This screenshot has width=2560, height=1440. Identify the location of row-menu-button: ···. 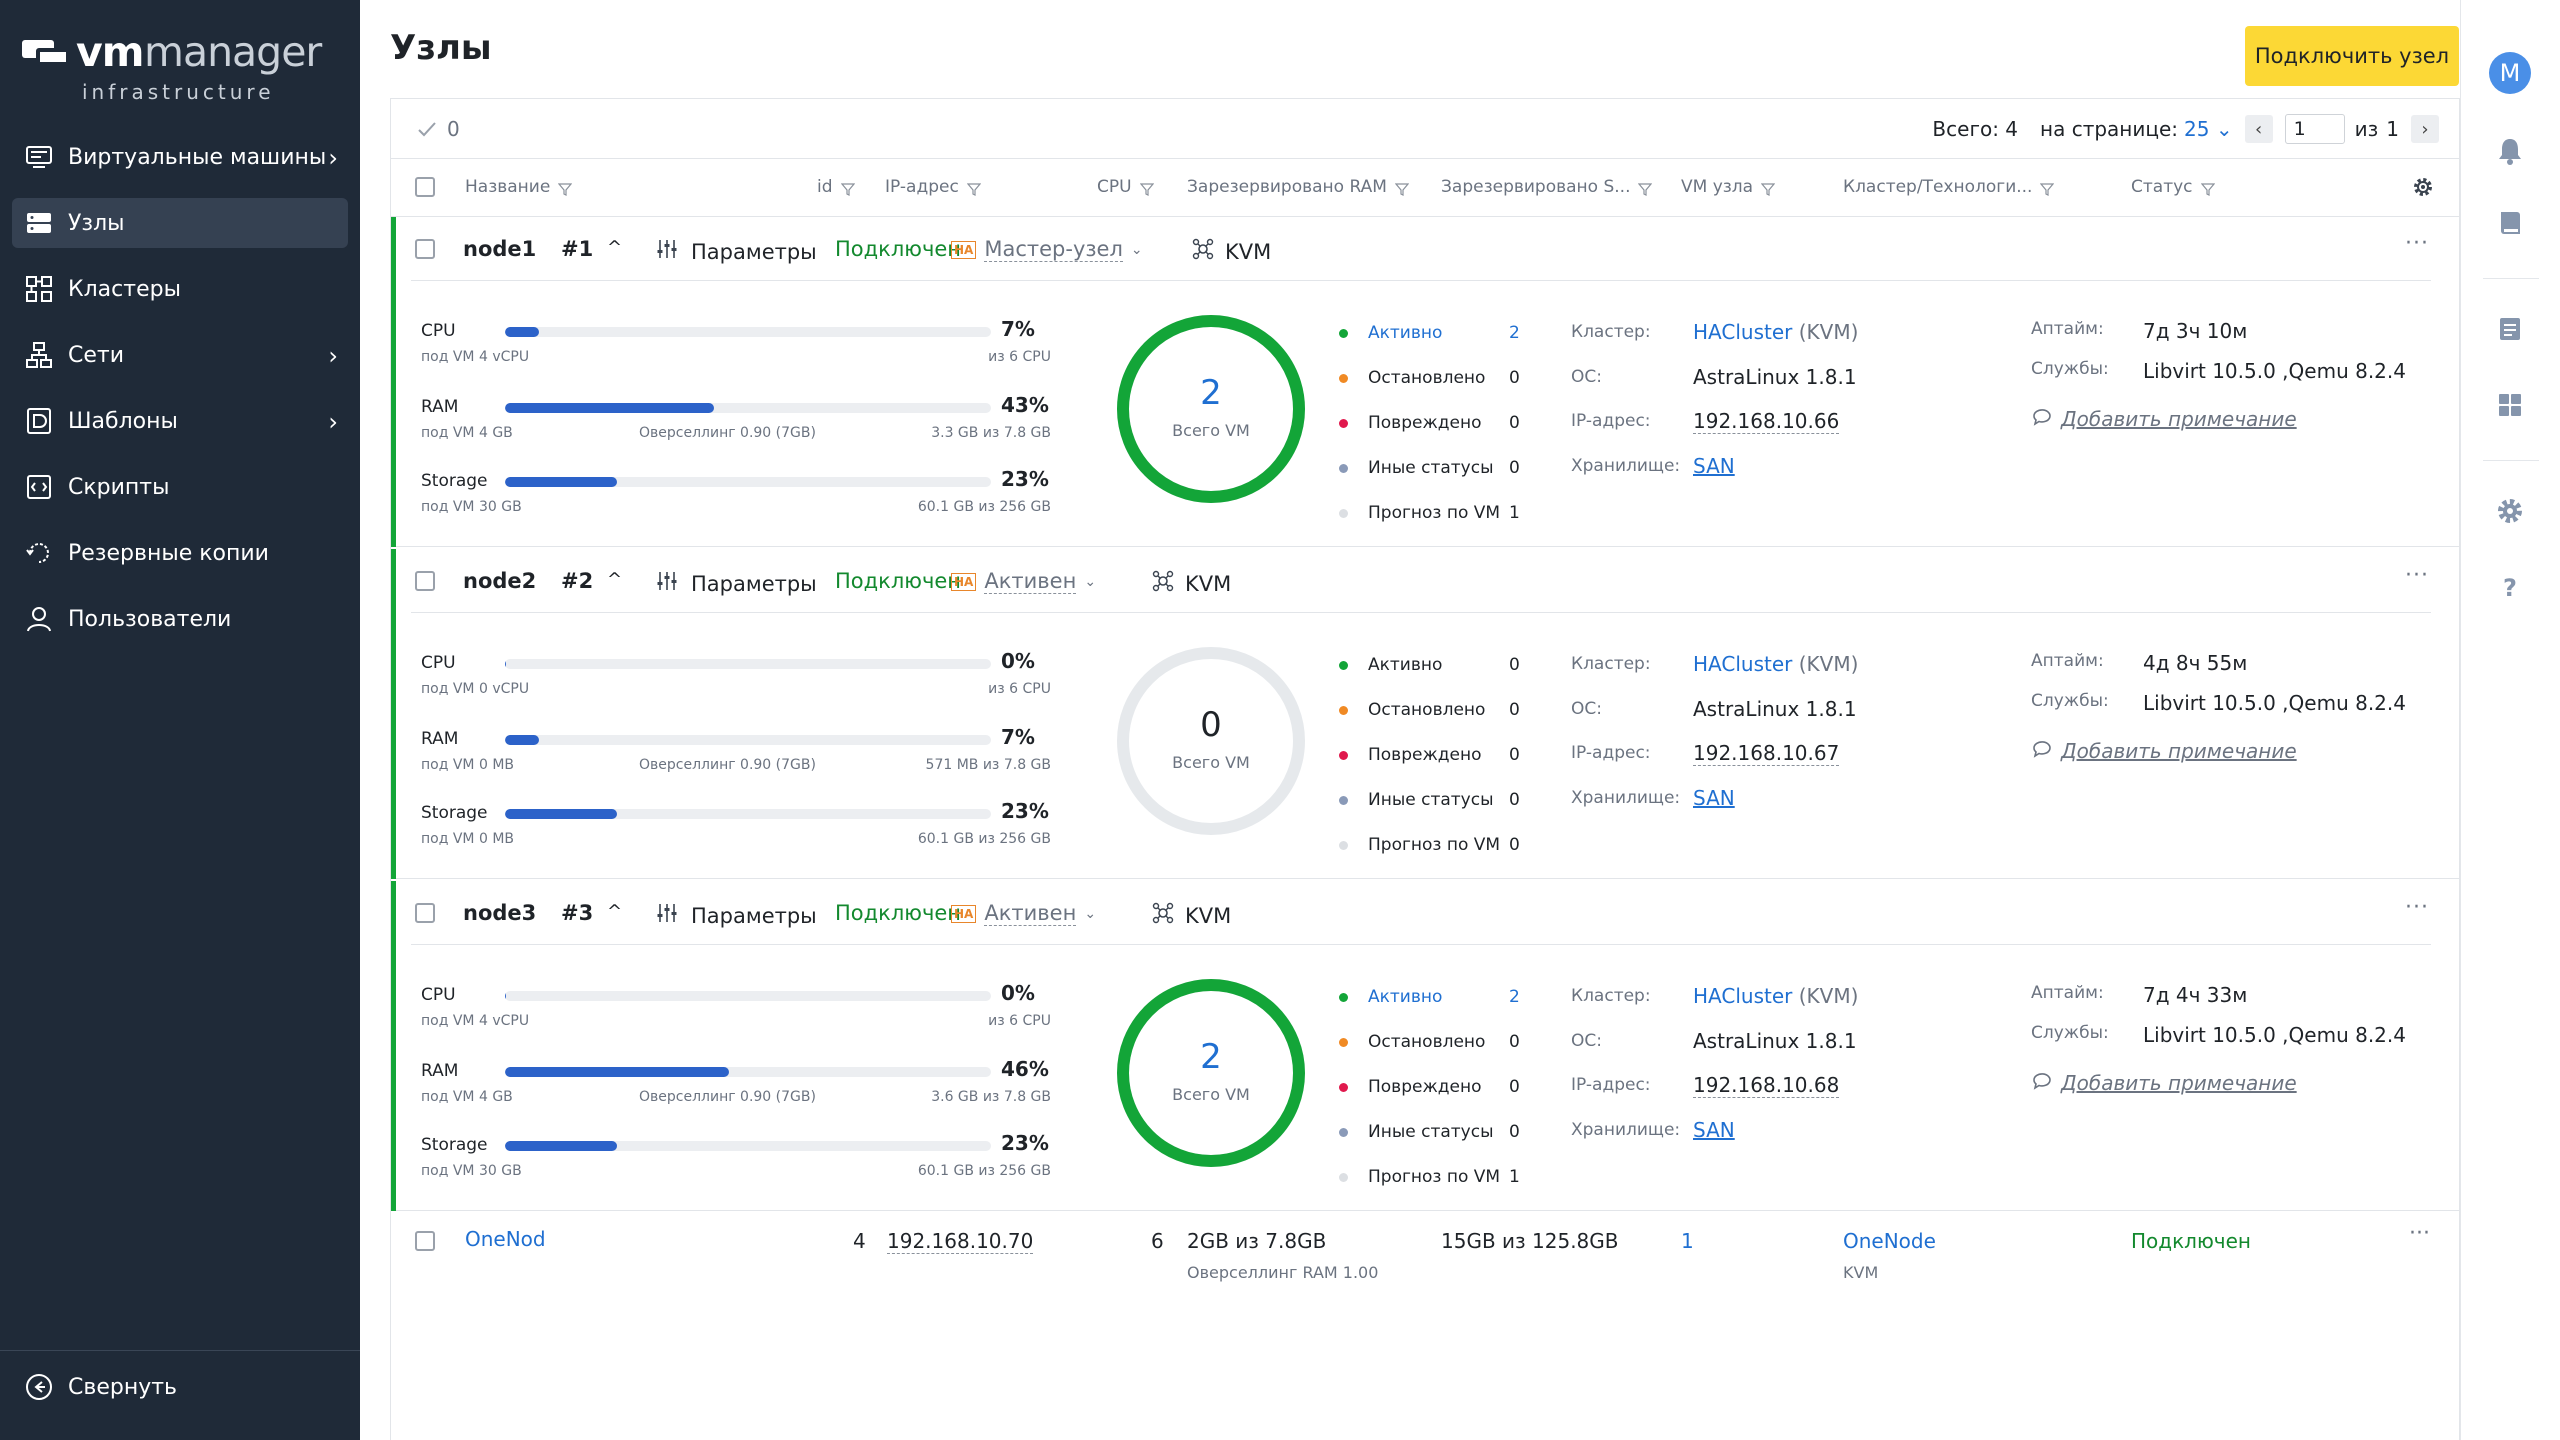
(2419, 1233).